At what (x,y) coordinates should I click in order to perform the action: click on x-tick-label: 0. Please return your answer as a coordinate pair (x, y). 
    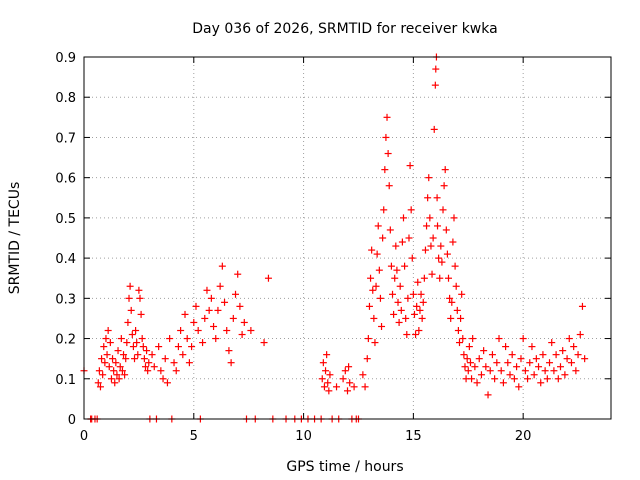
    Looking at the image, I should click on (84, 436).